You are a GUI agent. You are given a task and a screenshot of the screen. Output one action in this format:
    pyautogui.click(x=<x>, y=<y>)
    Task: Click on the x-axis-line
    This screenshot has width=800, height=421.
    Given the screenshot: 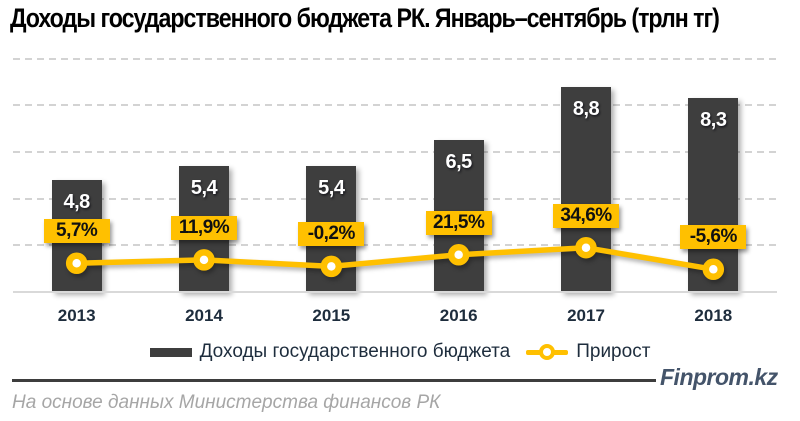 What is the action you would take?
    pyautogui.click(x=395, y=292)
    